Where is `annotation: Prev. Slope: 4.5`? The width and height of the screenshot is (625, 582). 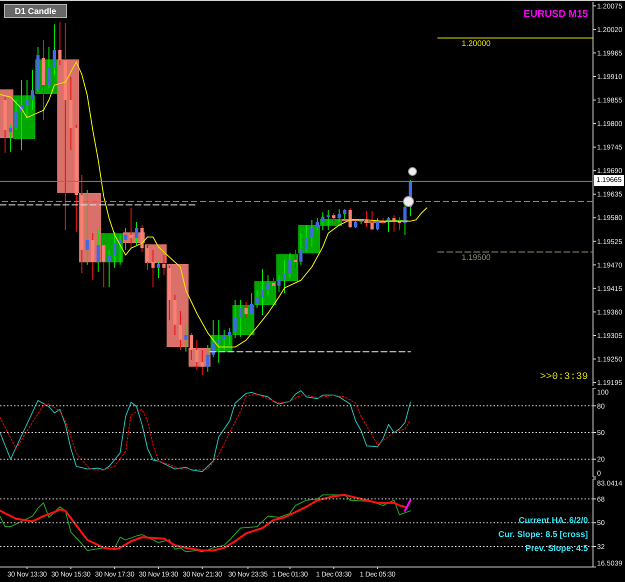 annotation: Prev. Slope: 4.5 is located at coordinates (556, 548).